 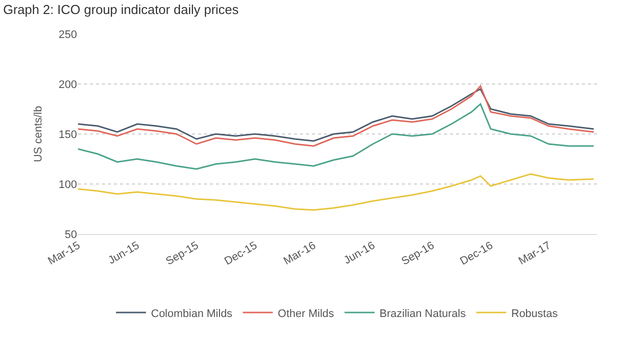 What do you see at coordinates (534, 314) in the screenshot?
I see `legend-label: Robustas` at bounding box center [534, 314].